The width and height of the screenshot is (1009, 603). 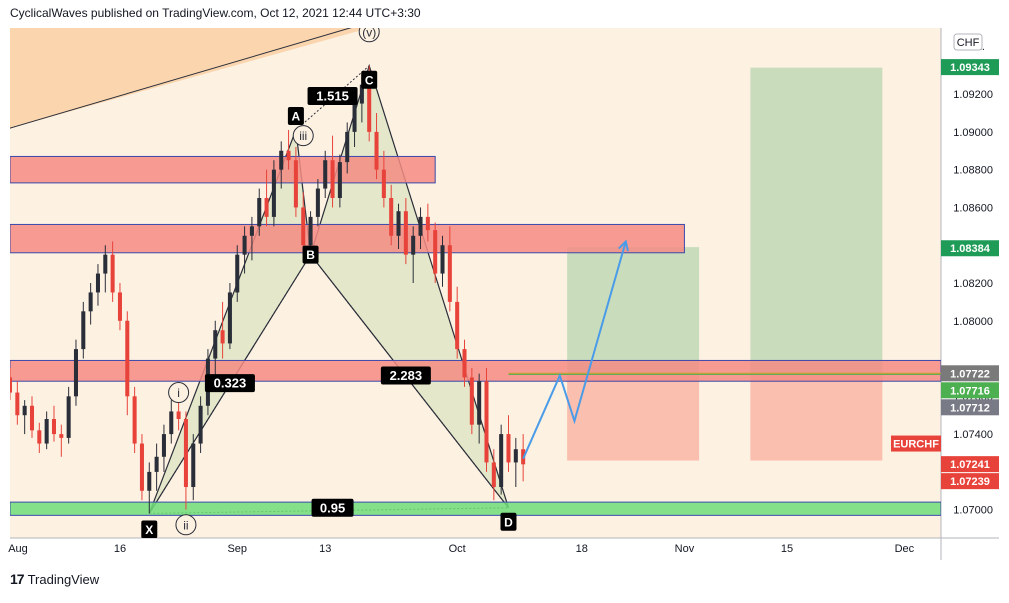 What do you see at coordinates (63, 579) in the screenshot?
I see `tradingview-brand: TradingView` at bounding box center [63, 579].